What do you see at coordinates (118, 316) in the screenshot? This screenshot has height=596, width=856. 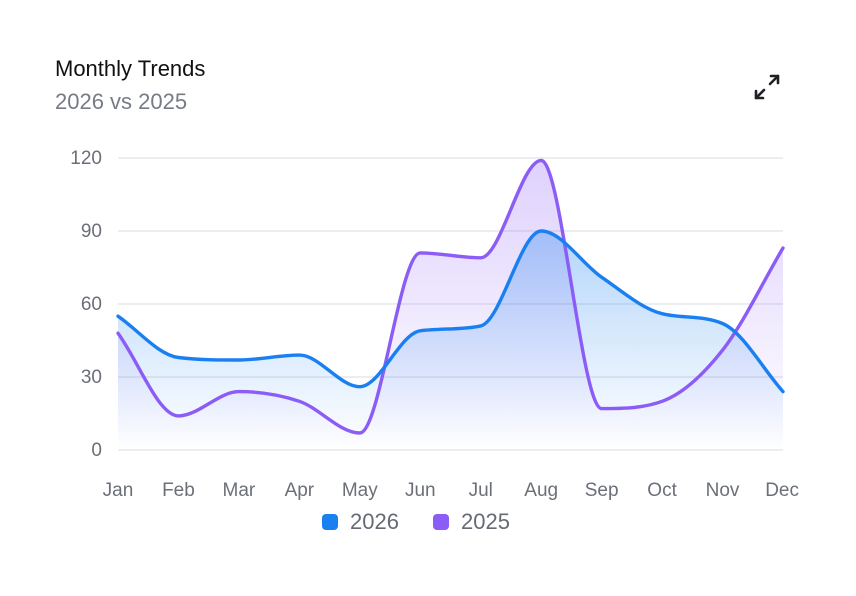 I see `data-point-2026-jan` at bounding box center [118, 316].